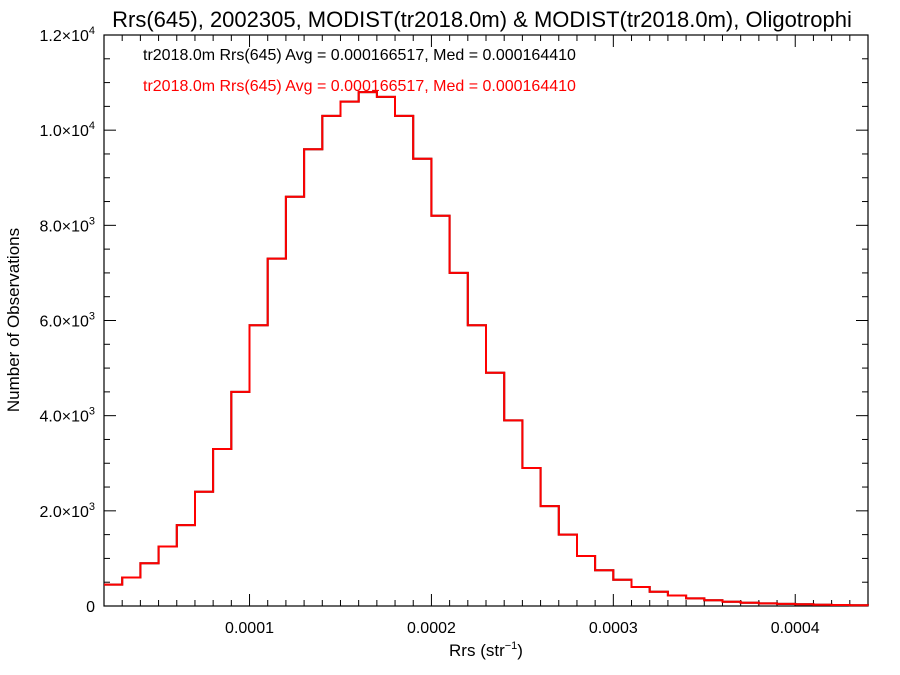 The width and height of the screenshot is (900, 675). What do you see at coordinates (795, 628) in the screenshot?
I see `x-tick-label: 0.0004` at bounding box center [795, 628].